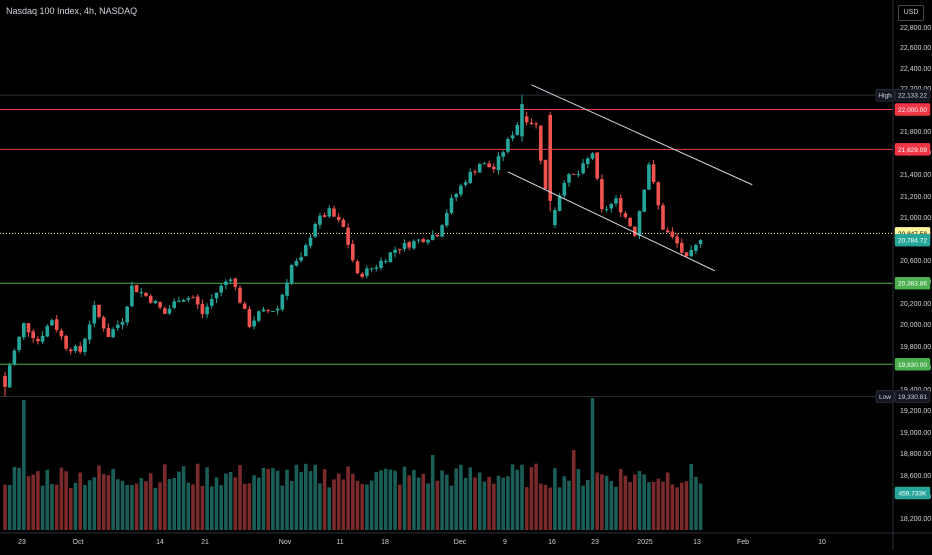 The image size is (932, 555). Describe the element at coordinates (903, 95) in the screenshot. I see `price-label-high-value: 22,133.22 High` at that location.